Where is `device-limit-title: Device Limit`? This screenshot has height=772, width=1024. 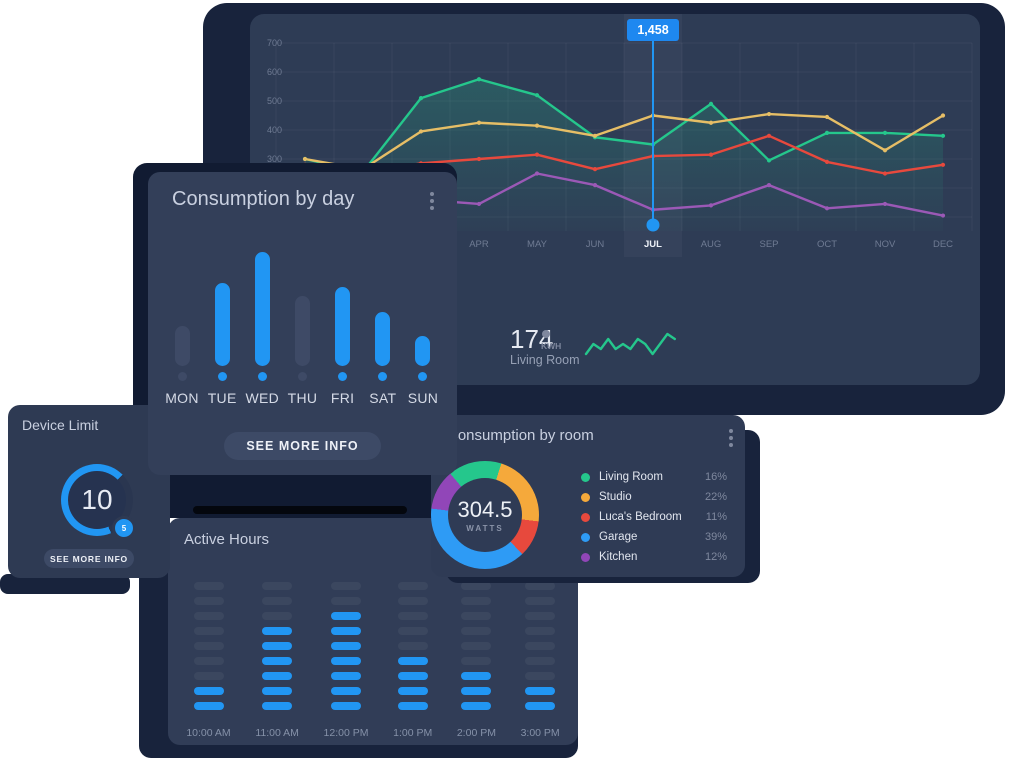 device-limit-title: Device Limit is located at coordinates (60, 425).